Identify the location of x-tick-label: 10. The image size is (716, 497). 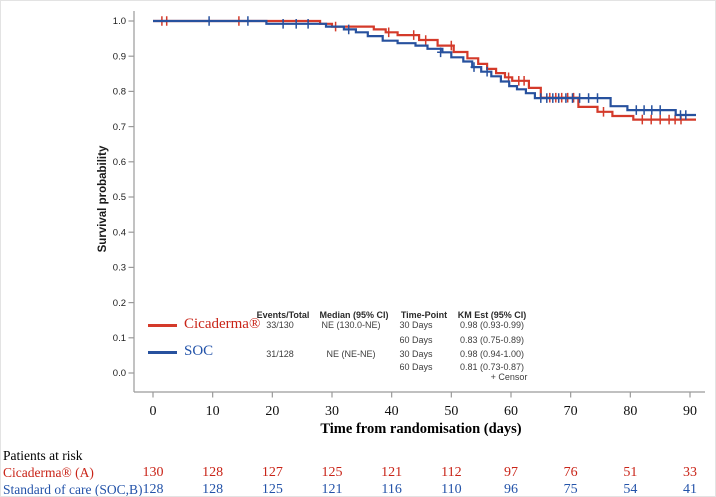
(213, 411).